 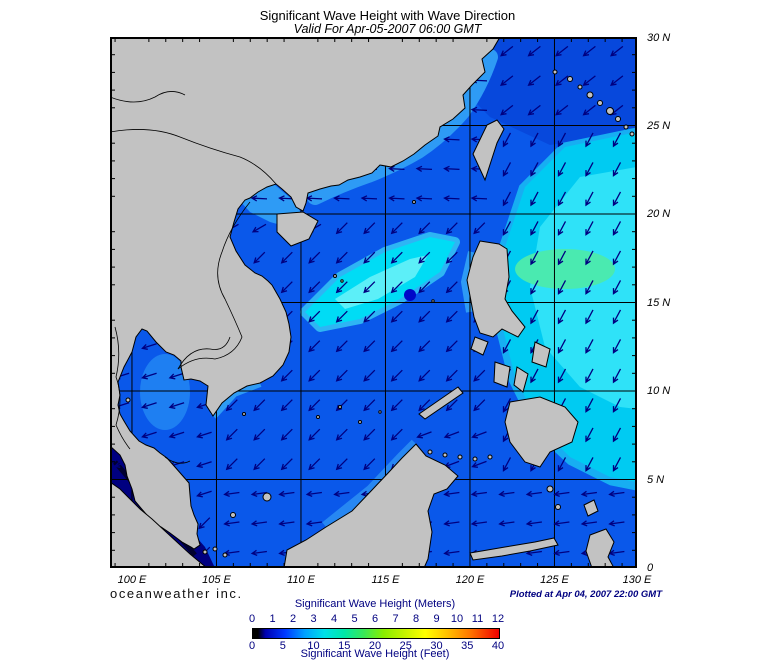 What do you see at coordinates (659, 38) in the screenshot?
I see `lat-label-30N: 30 N` at bounding box center [659, 38].